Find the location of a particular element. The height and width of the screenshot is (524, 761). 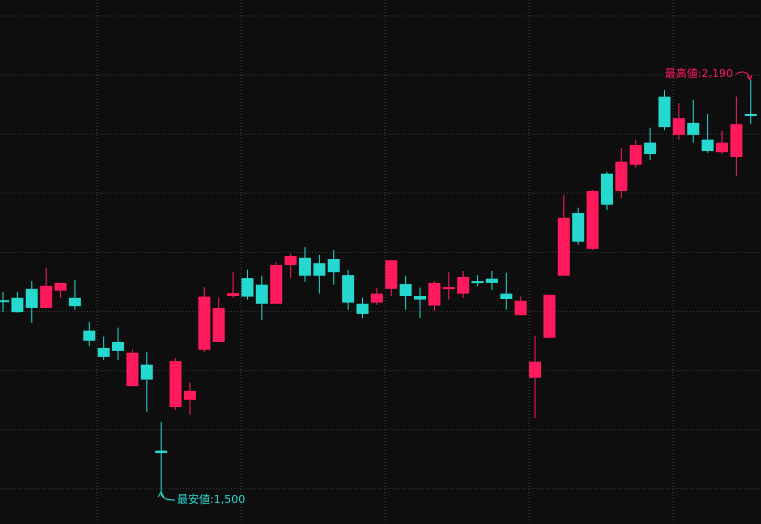

high-arrow-head is located at coordinates (749, 78).